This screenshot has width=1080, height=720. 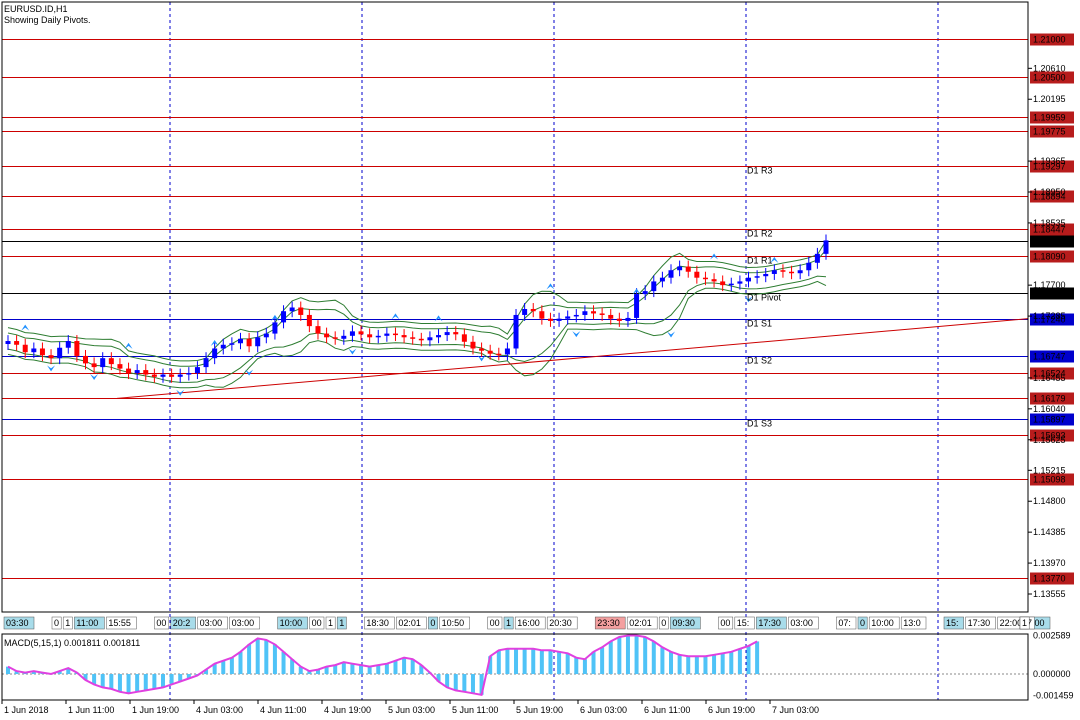 What do you see at coordinates (1049, 223) in the screenshot?
I see `price-tick-label-4: 1.18535` at bounding box center [1049, 223].